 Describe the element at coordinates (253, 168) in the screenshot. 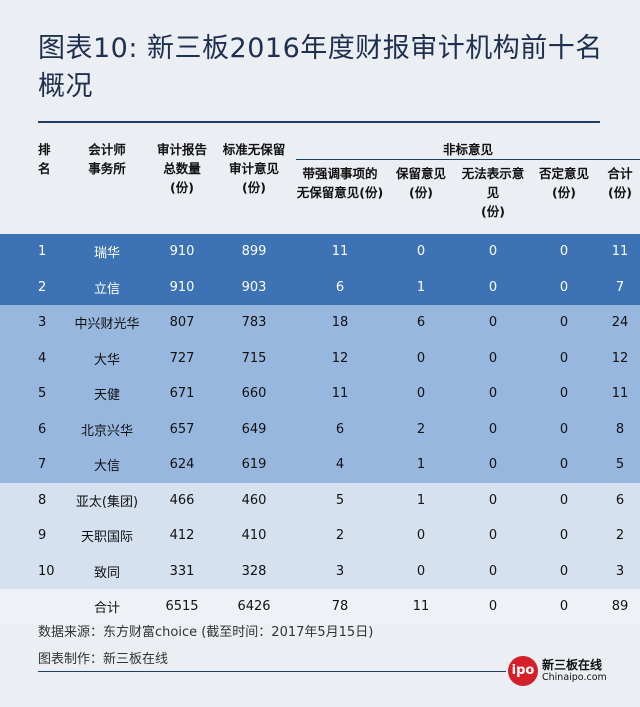

I see `header-line: 审计意见` at that location.